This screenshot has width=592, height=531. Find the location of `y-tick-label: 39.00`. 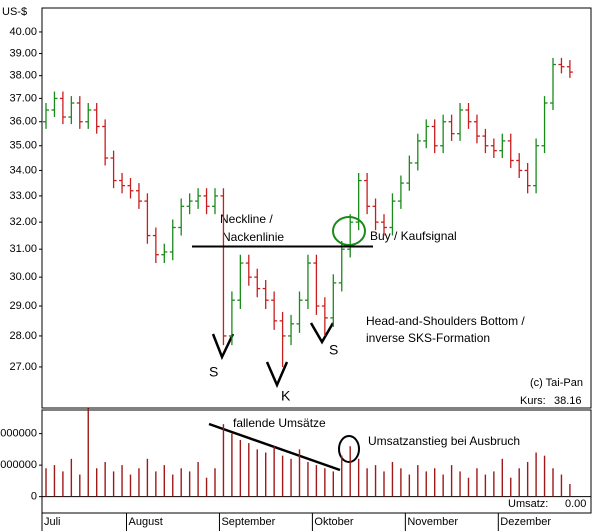

y-tick-label: 39.00 is located at coordinates (23, 53).